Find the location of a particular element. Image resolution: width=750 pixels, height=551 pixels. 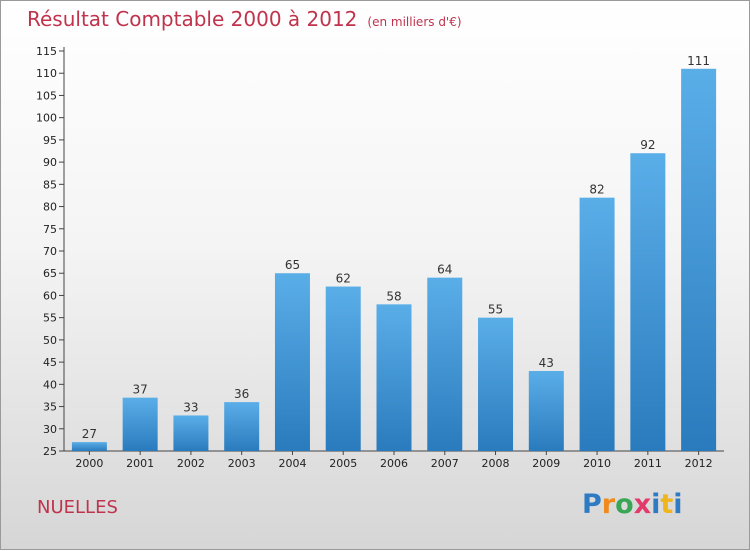

x-tick-label: 2012 is located at coordinates (699, 463).